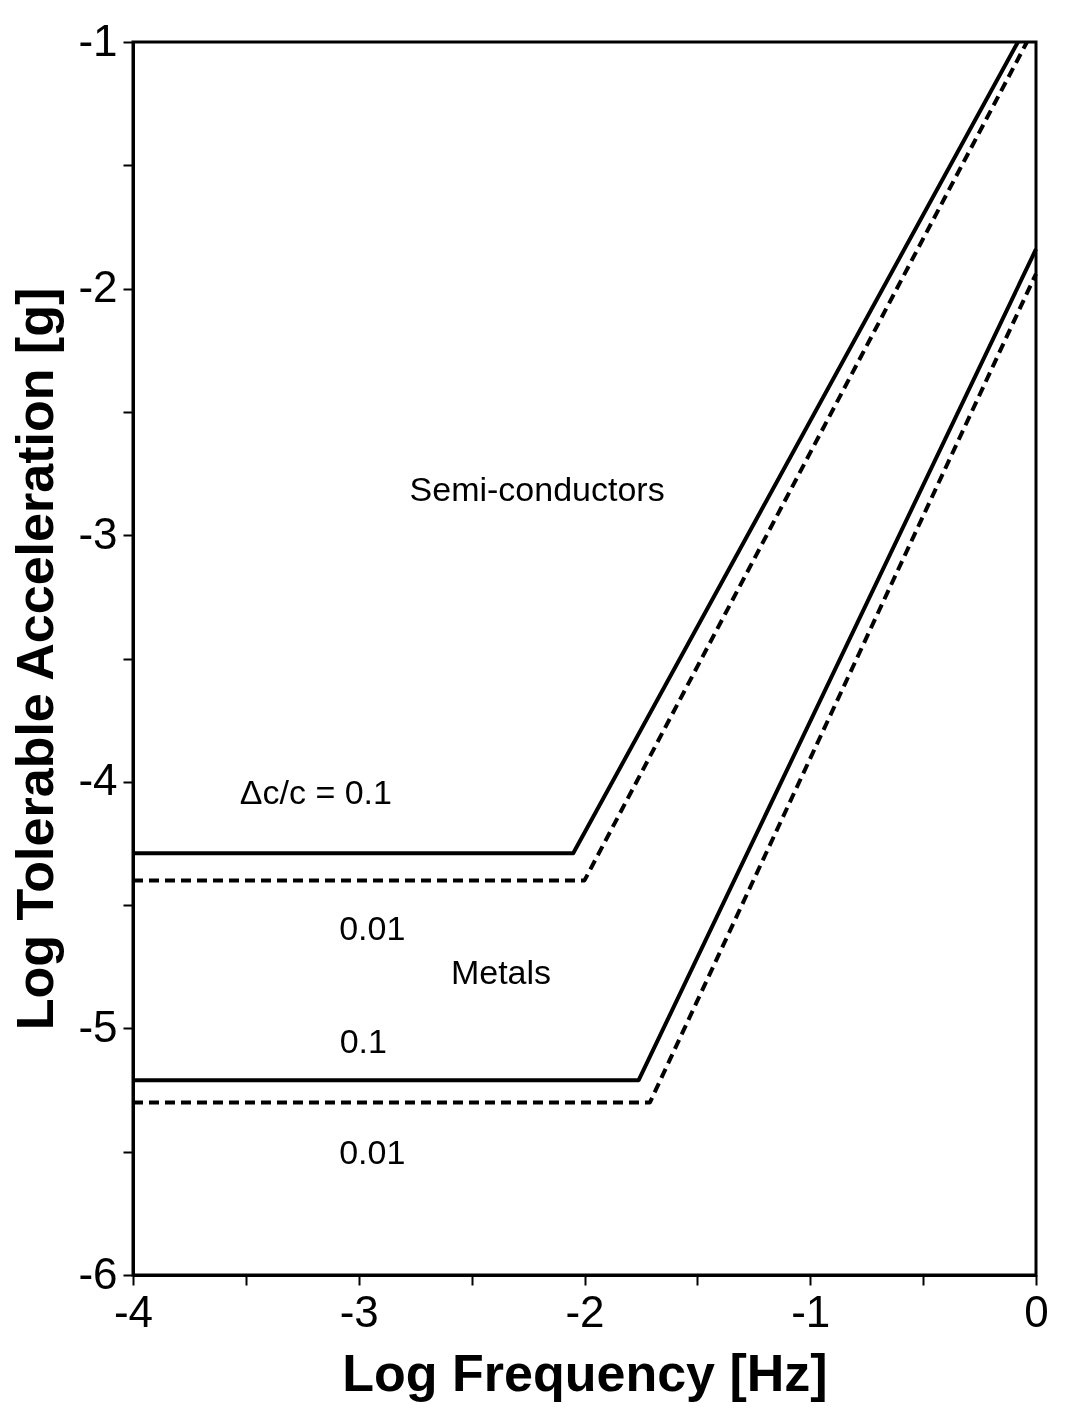 This screenshot has width=1074, height=1410. What do you see at coordinates (585, 1311) in the screenshot?
I see `x-tick-label: -2` at bounding box center [585, 1311].